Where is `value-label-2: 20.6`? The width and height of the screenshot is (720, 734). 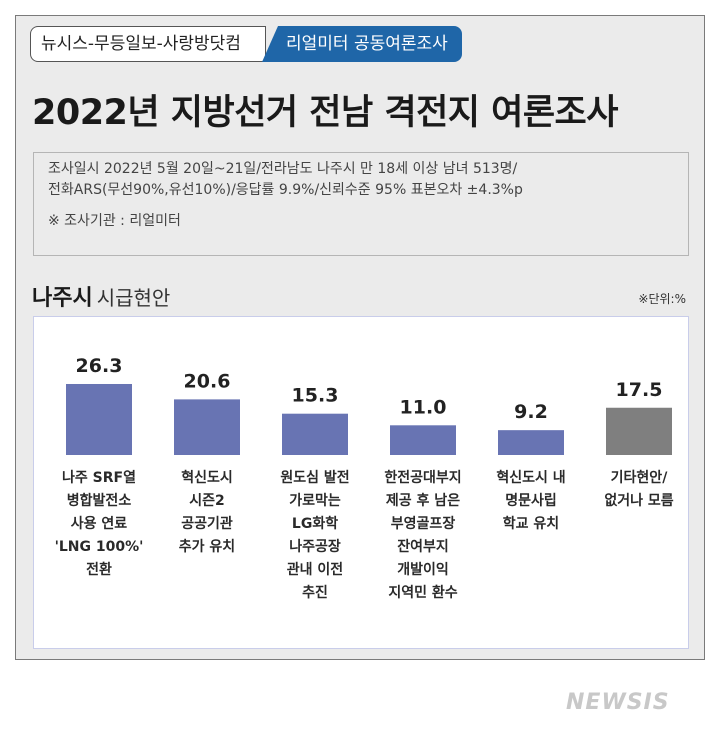 value-label-2: 20.6 is located at coordinates (207, 381).